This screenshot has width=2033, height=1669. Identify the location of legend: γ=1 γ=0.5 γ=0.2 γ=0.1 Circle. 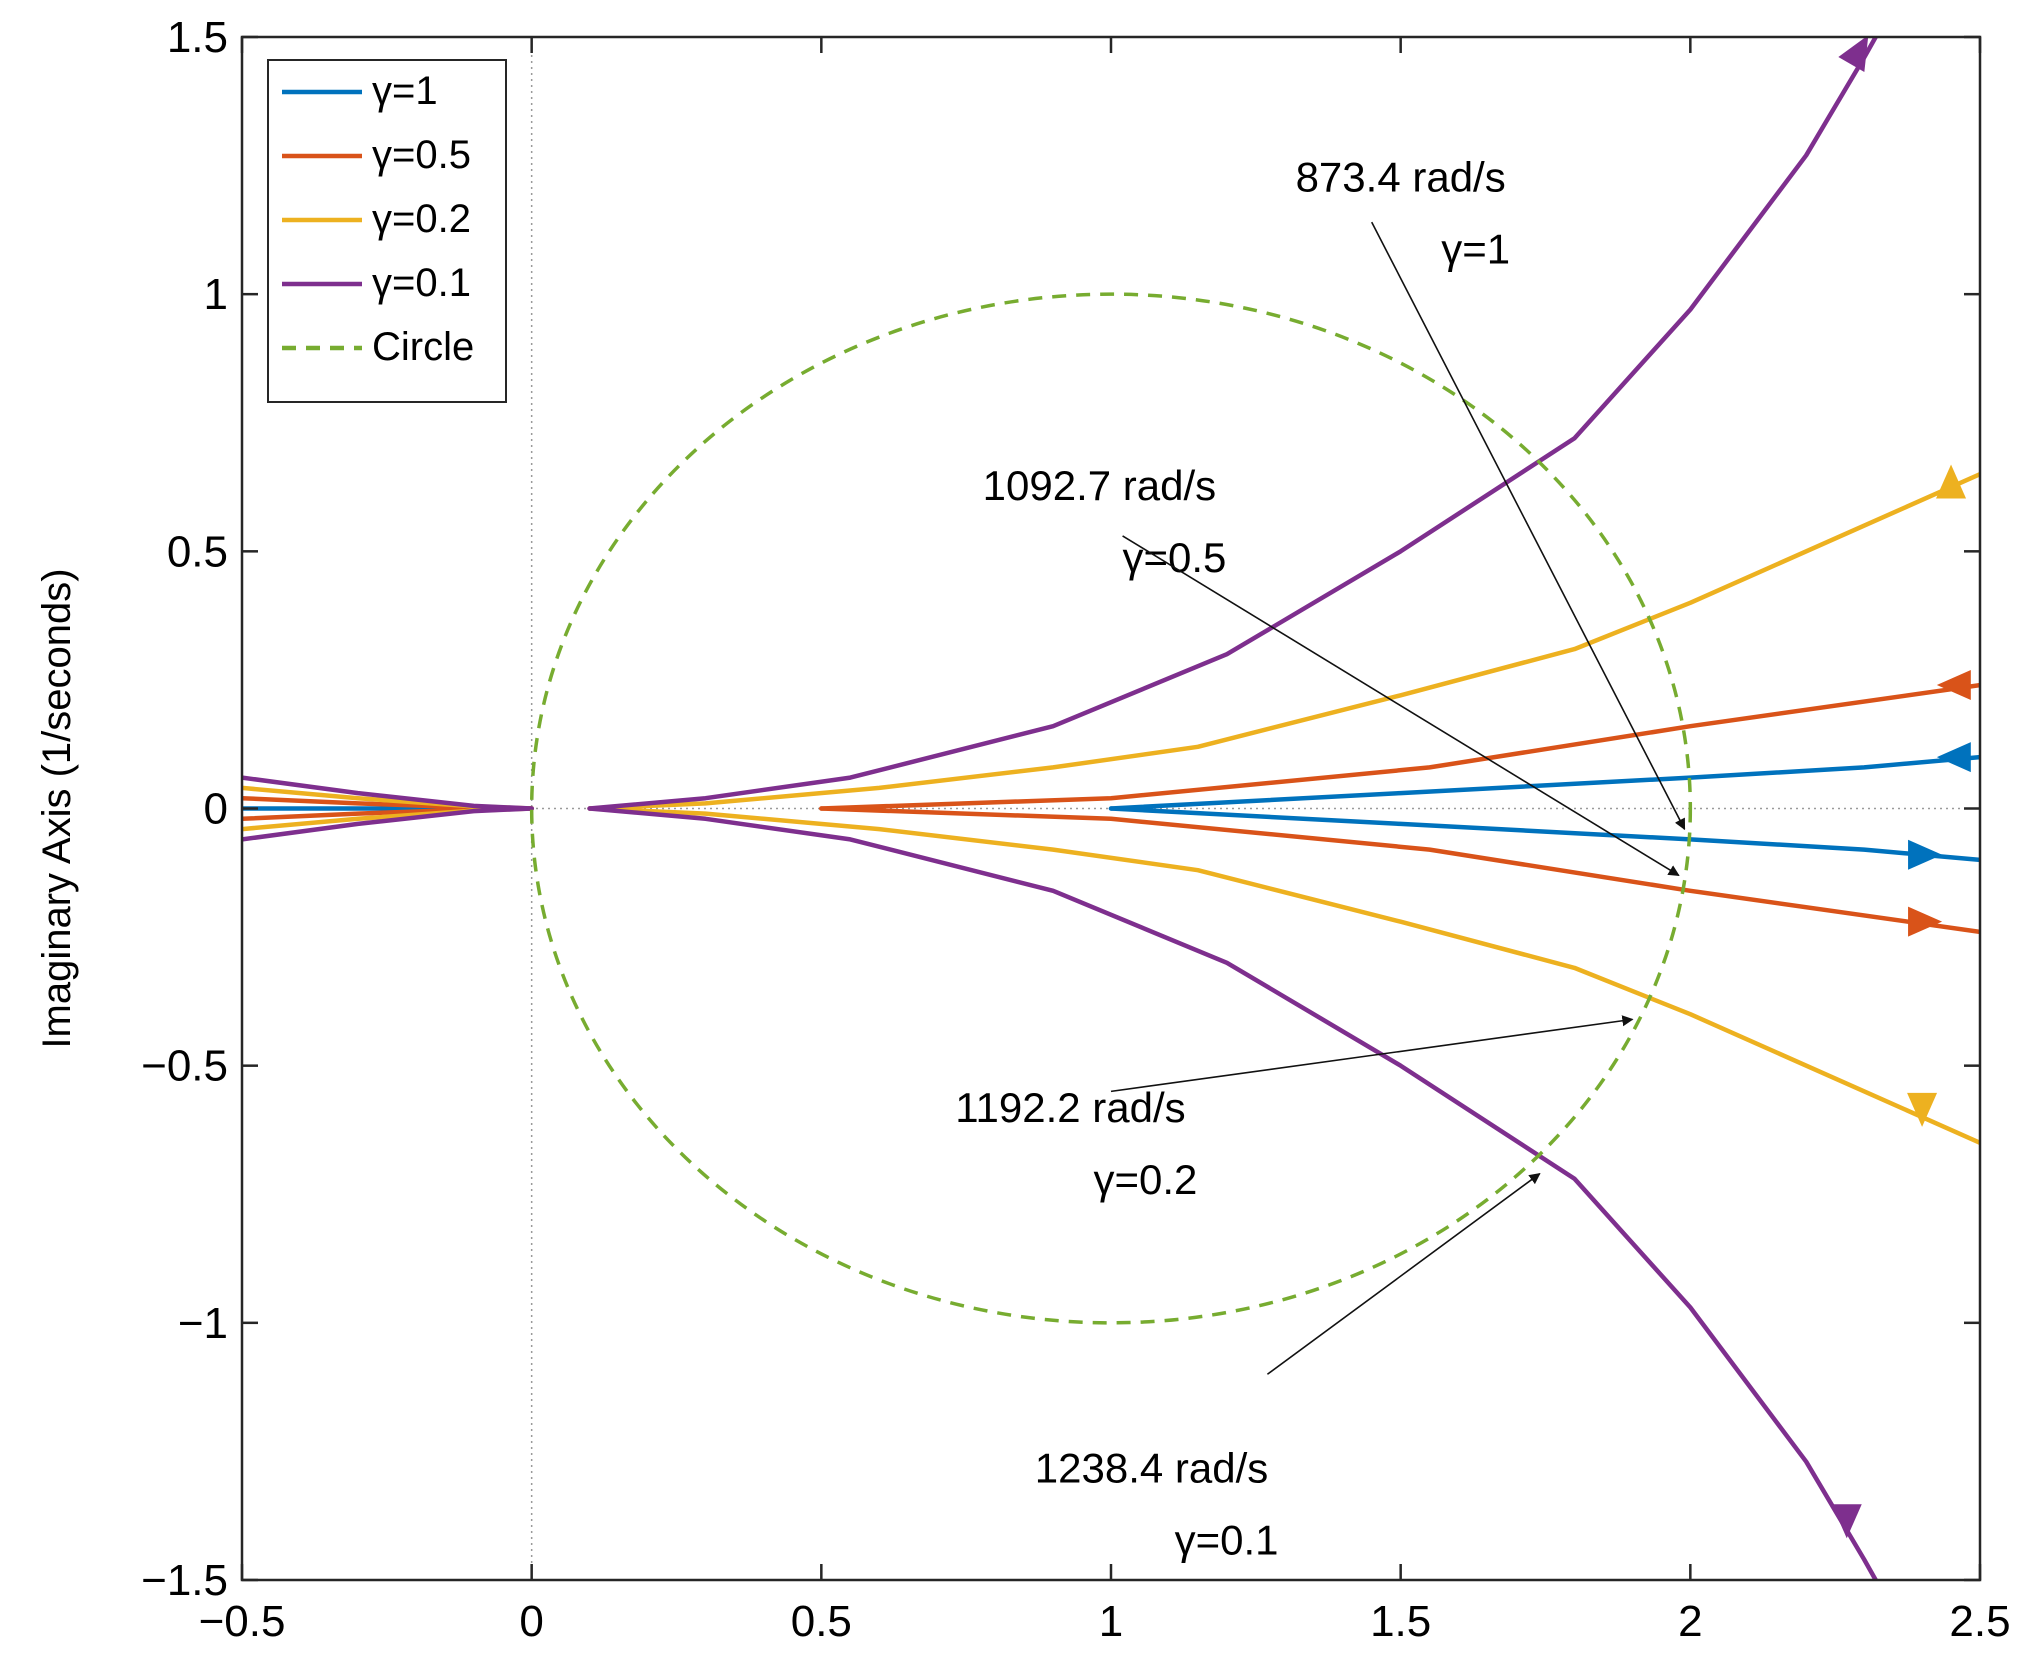
(387, 231).